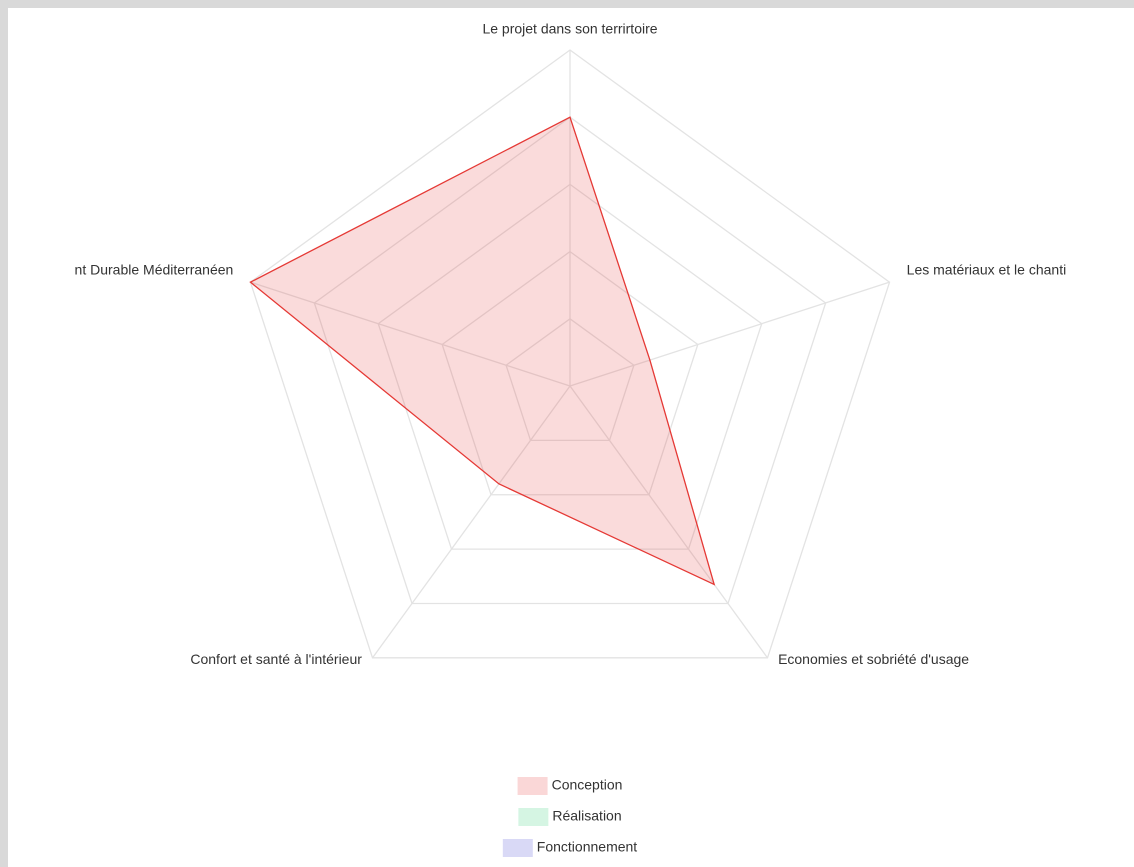 The image size is (1134, 867). I want to click on legend-label: Conception, so click(587, 785).